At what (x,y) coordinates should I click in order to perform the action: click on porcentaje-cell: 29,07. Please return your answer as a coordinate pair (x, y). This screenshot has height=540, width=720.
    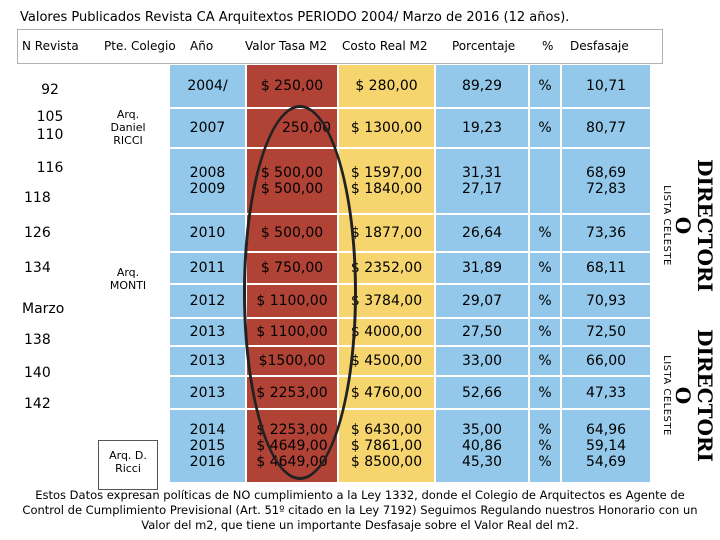
    Looking at the image, I should click on (482, 301).